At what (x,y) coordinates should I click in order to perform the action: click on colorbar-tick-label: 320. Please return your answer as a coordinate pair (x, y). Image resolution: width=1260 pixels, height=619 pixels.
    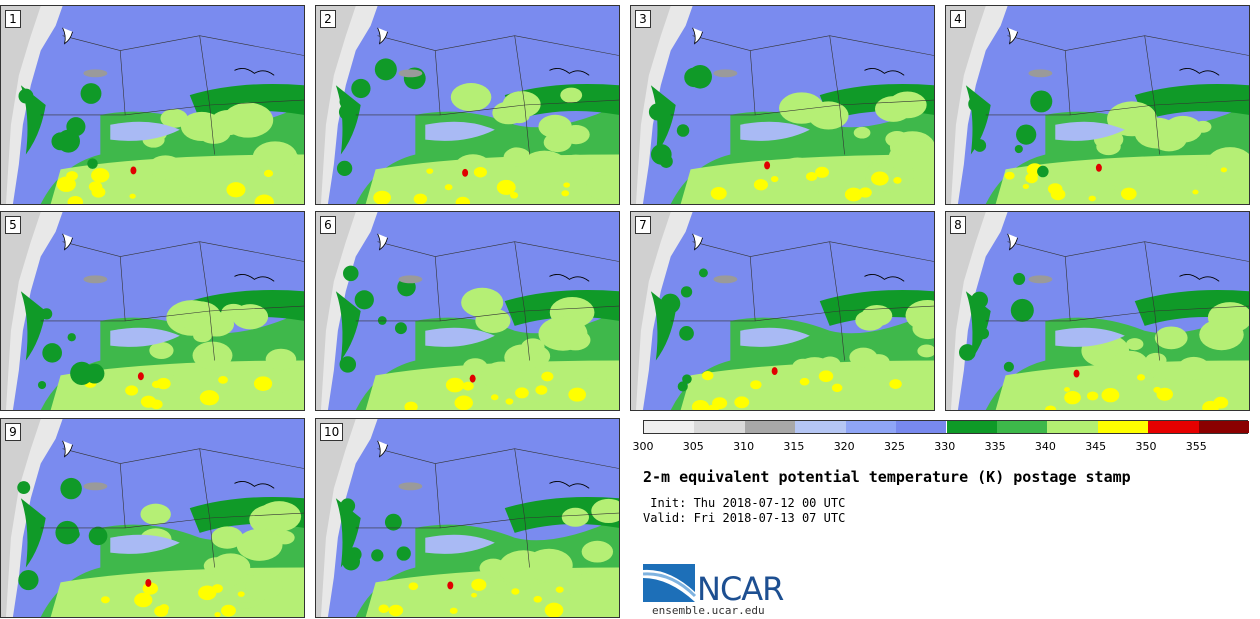
    Looking at the image, I should click on (844, 446).